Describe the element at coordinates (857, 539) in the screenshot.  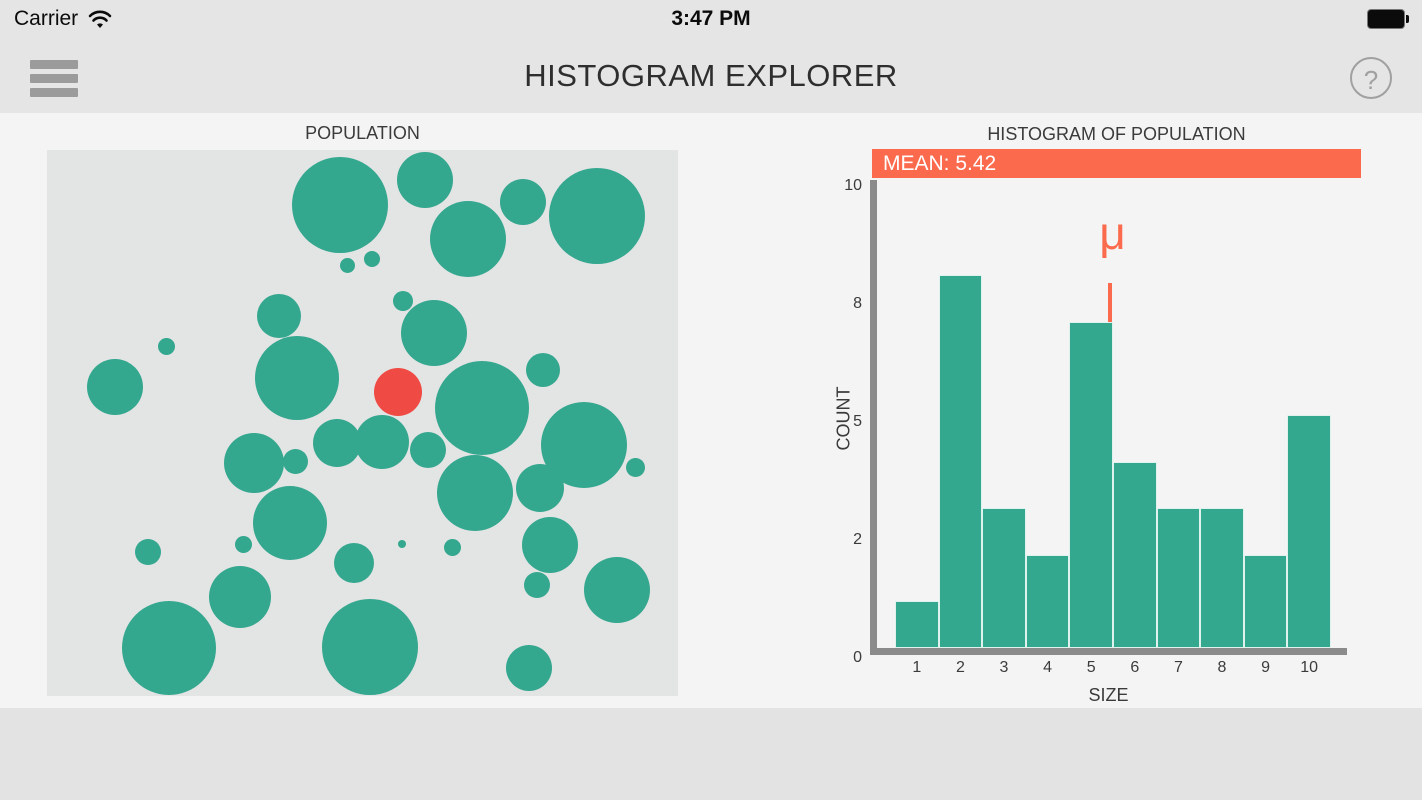
I see `y-tick-label: 2` at that location.